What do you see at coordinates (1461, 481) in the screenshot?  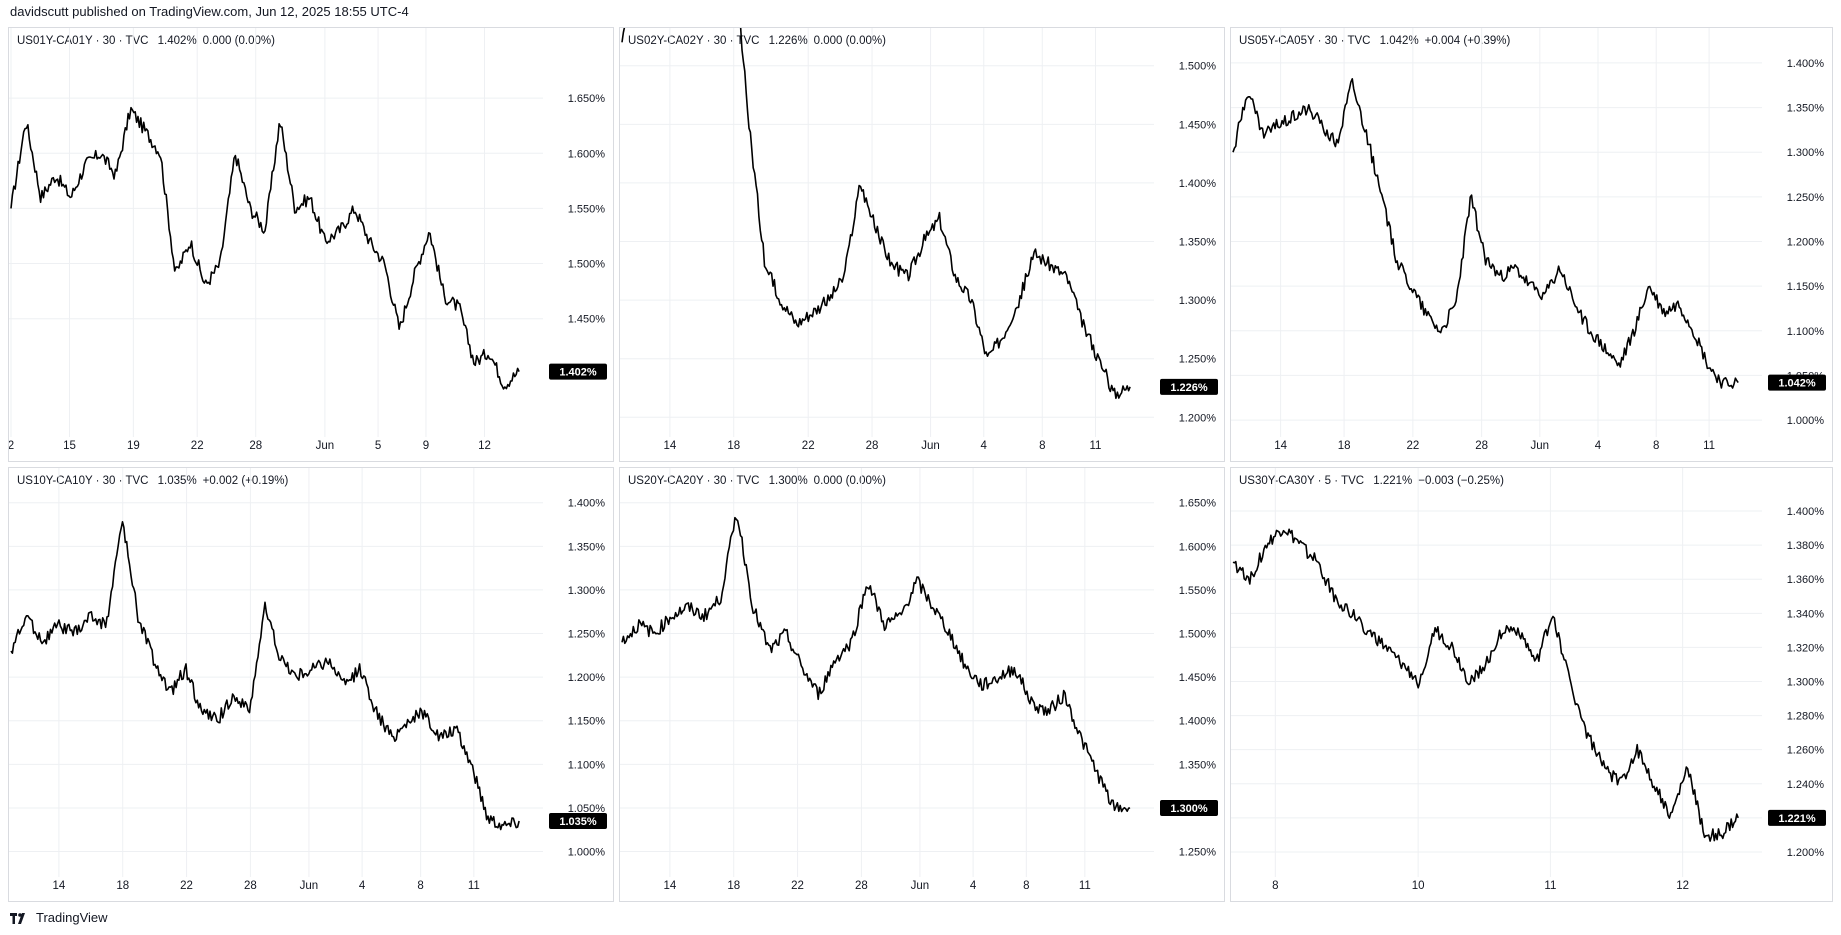 I see `change-value: −0.003 (−0.25%)` at bounding box center [1461, 481].